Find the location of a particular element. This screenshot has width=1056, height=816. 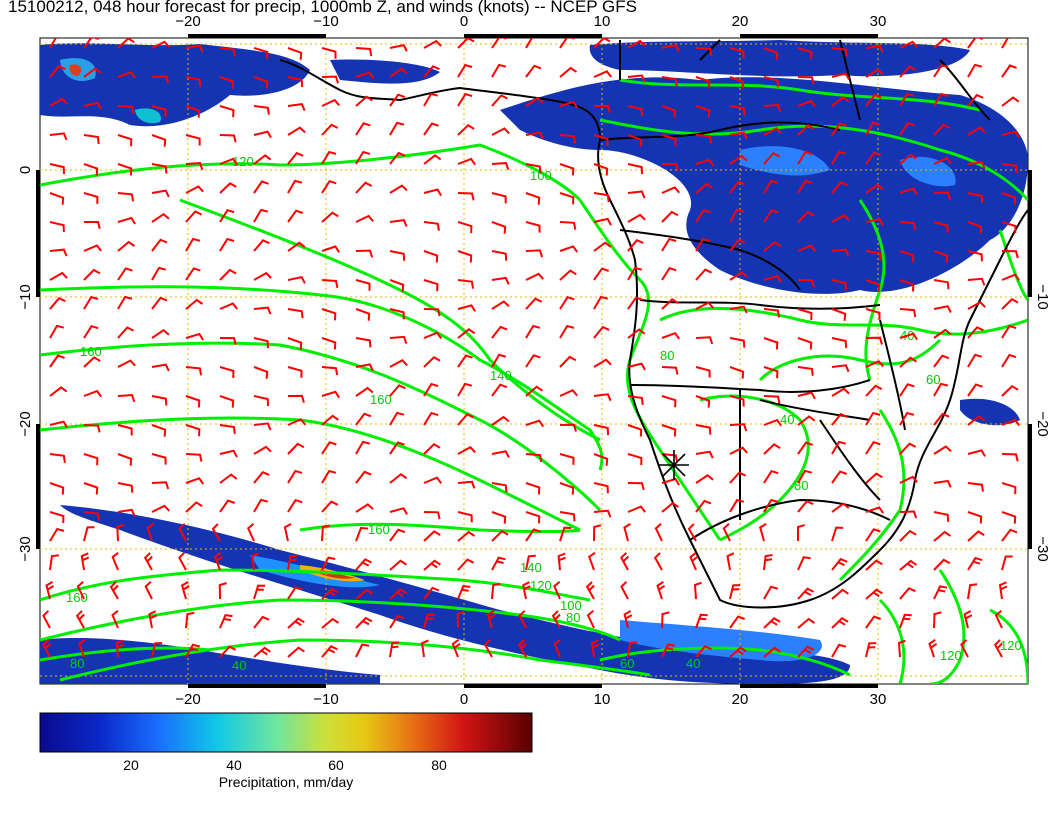

lat-tick-label: −10 is located at coordinates (1042, 296).